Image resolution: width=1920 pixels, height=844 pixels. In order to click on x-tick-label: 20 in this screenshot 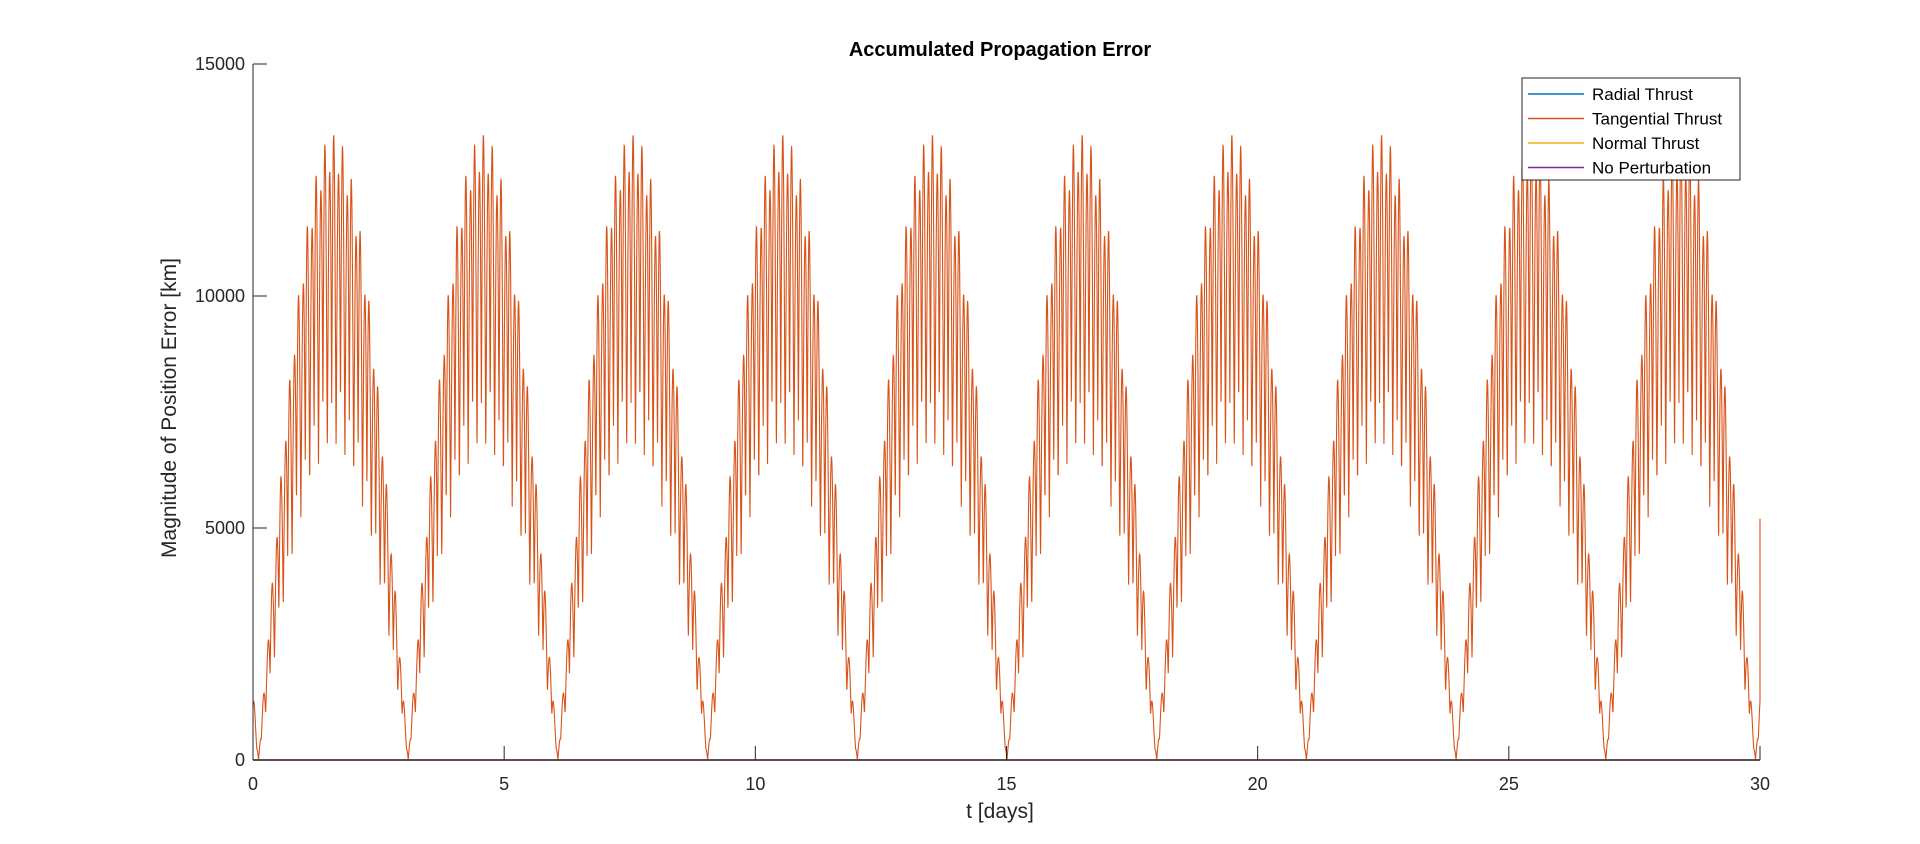, I will do `click(1258, 784)`.